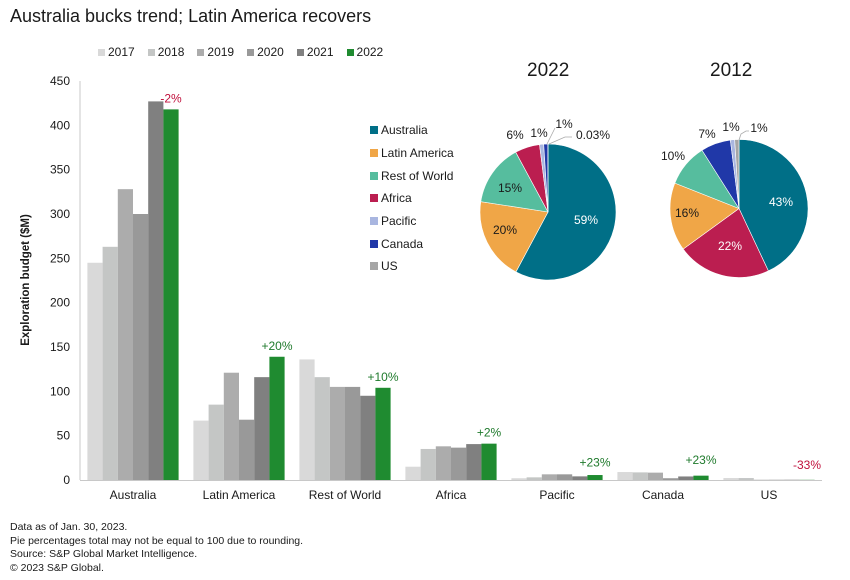 The image size is (850, 580). I want to click on legend-item-canada: Canada, so click(412, 243).